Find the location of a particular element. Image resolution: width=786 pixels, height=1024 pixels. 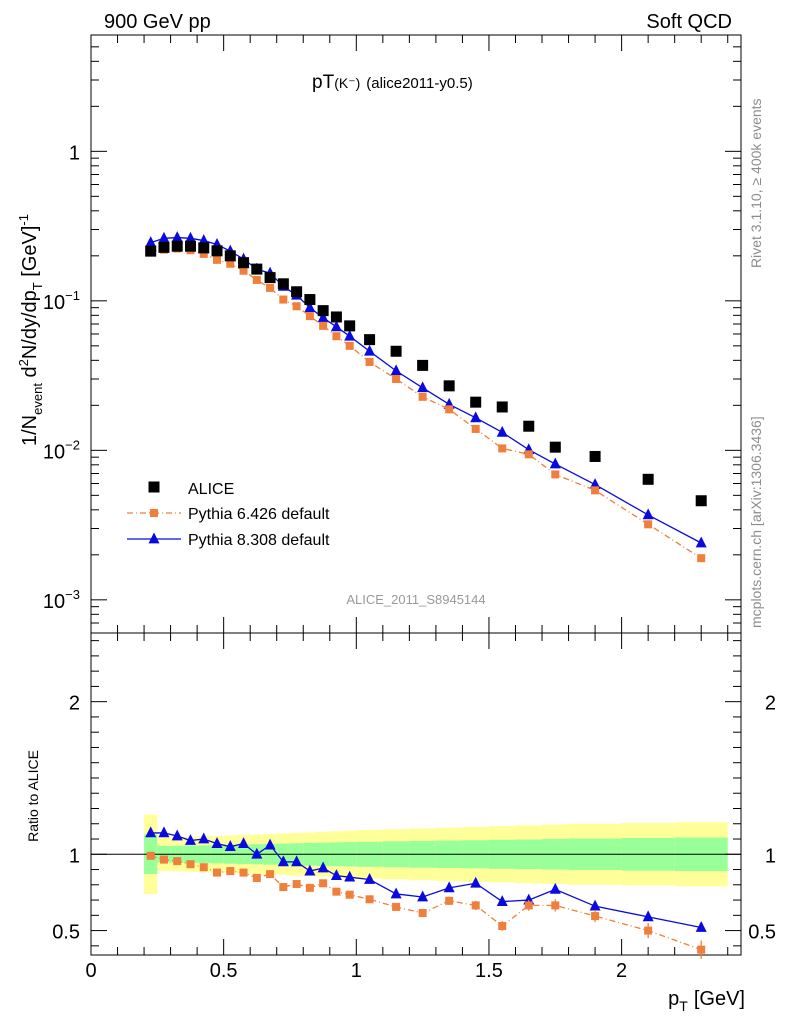

y-tick-label: 10⁻² is located at coordinates (61, 450).